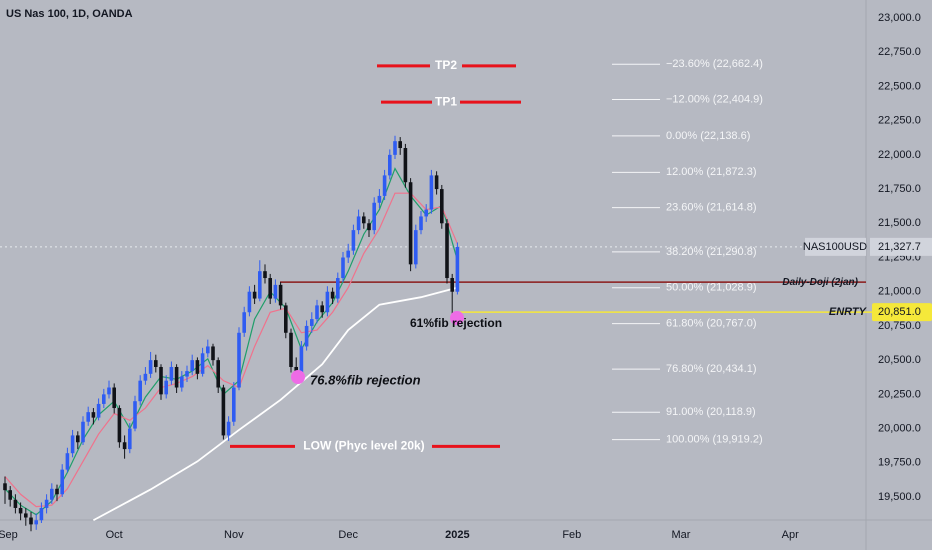 Image resolution: width=932 pixels, height=550 pixels. I want to click on y-tick-label: 20,750.0, so click(899, 326).